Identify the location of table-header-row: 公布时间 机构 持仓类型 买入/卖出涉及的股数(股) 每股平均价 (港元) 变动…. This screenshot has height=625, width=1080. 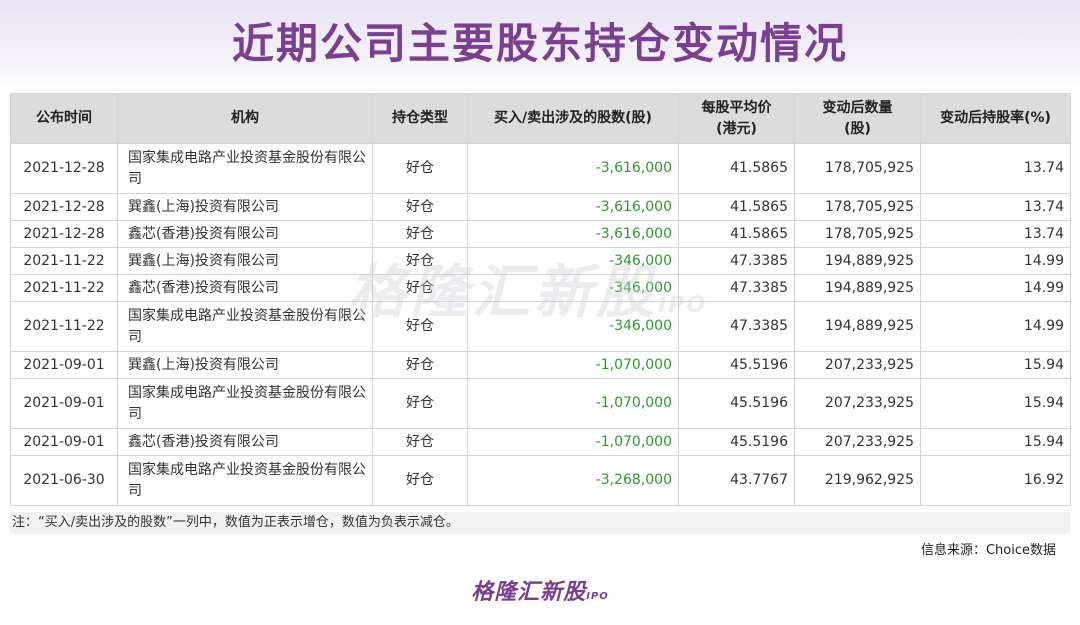
(540, 118).